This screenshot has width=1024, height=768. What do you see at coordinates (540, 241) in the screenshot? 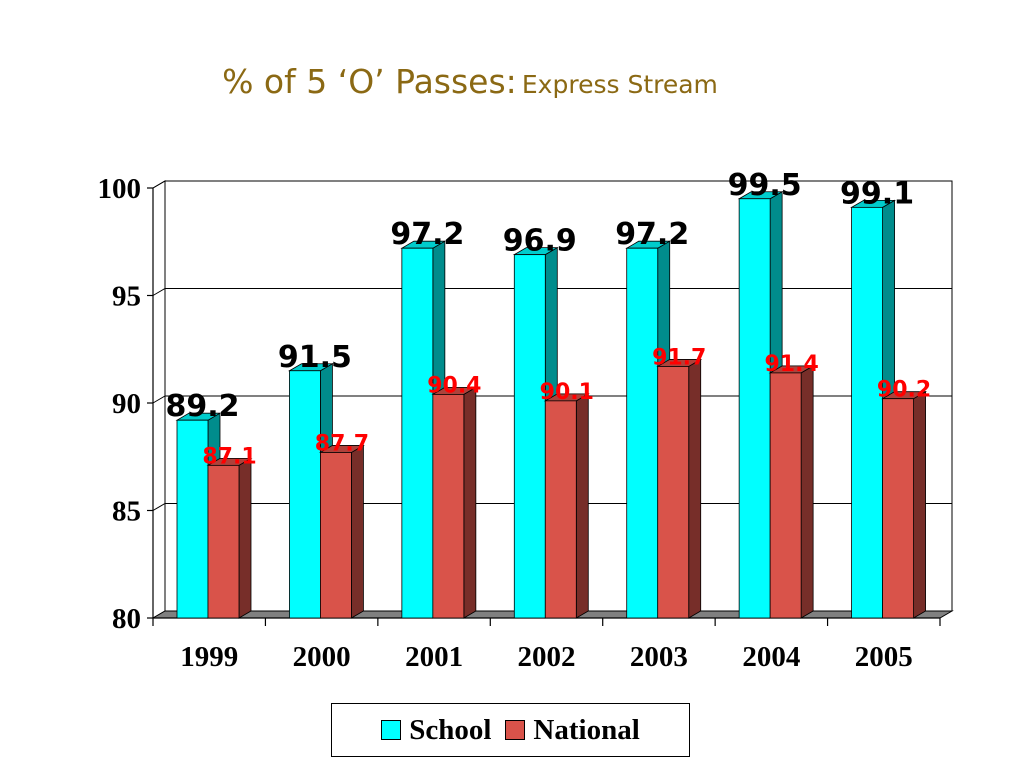
I see `data-label-school: 96.9` at bounding box center [540, 241].